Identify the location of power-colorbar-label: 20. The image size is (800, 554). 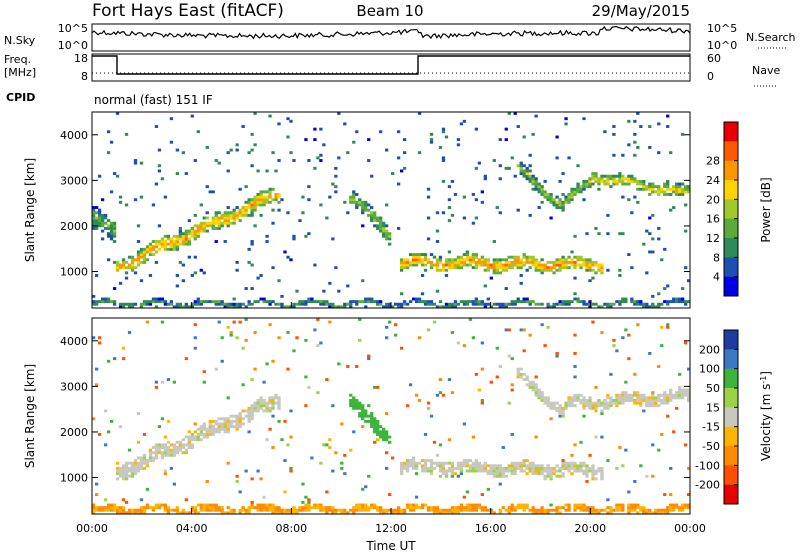
(713, 199).